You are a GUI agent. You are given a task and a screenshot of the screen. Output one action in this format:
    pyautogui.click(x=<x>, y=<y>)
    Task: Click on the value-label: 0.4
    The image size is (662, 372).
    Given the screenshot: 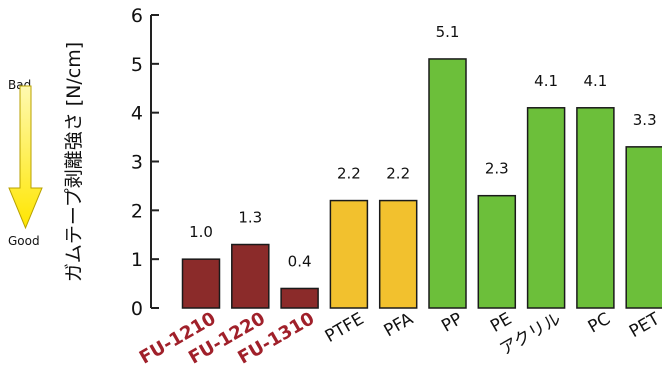 What is the action you would take?
    pyautogui.click(x=300, y=261)
    